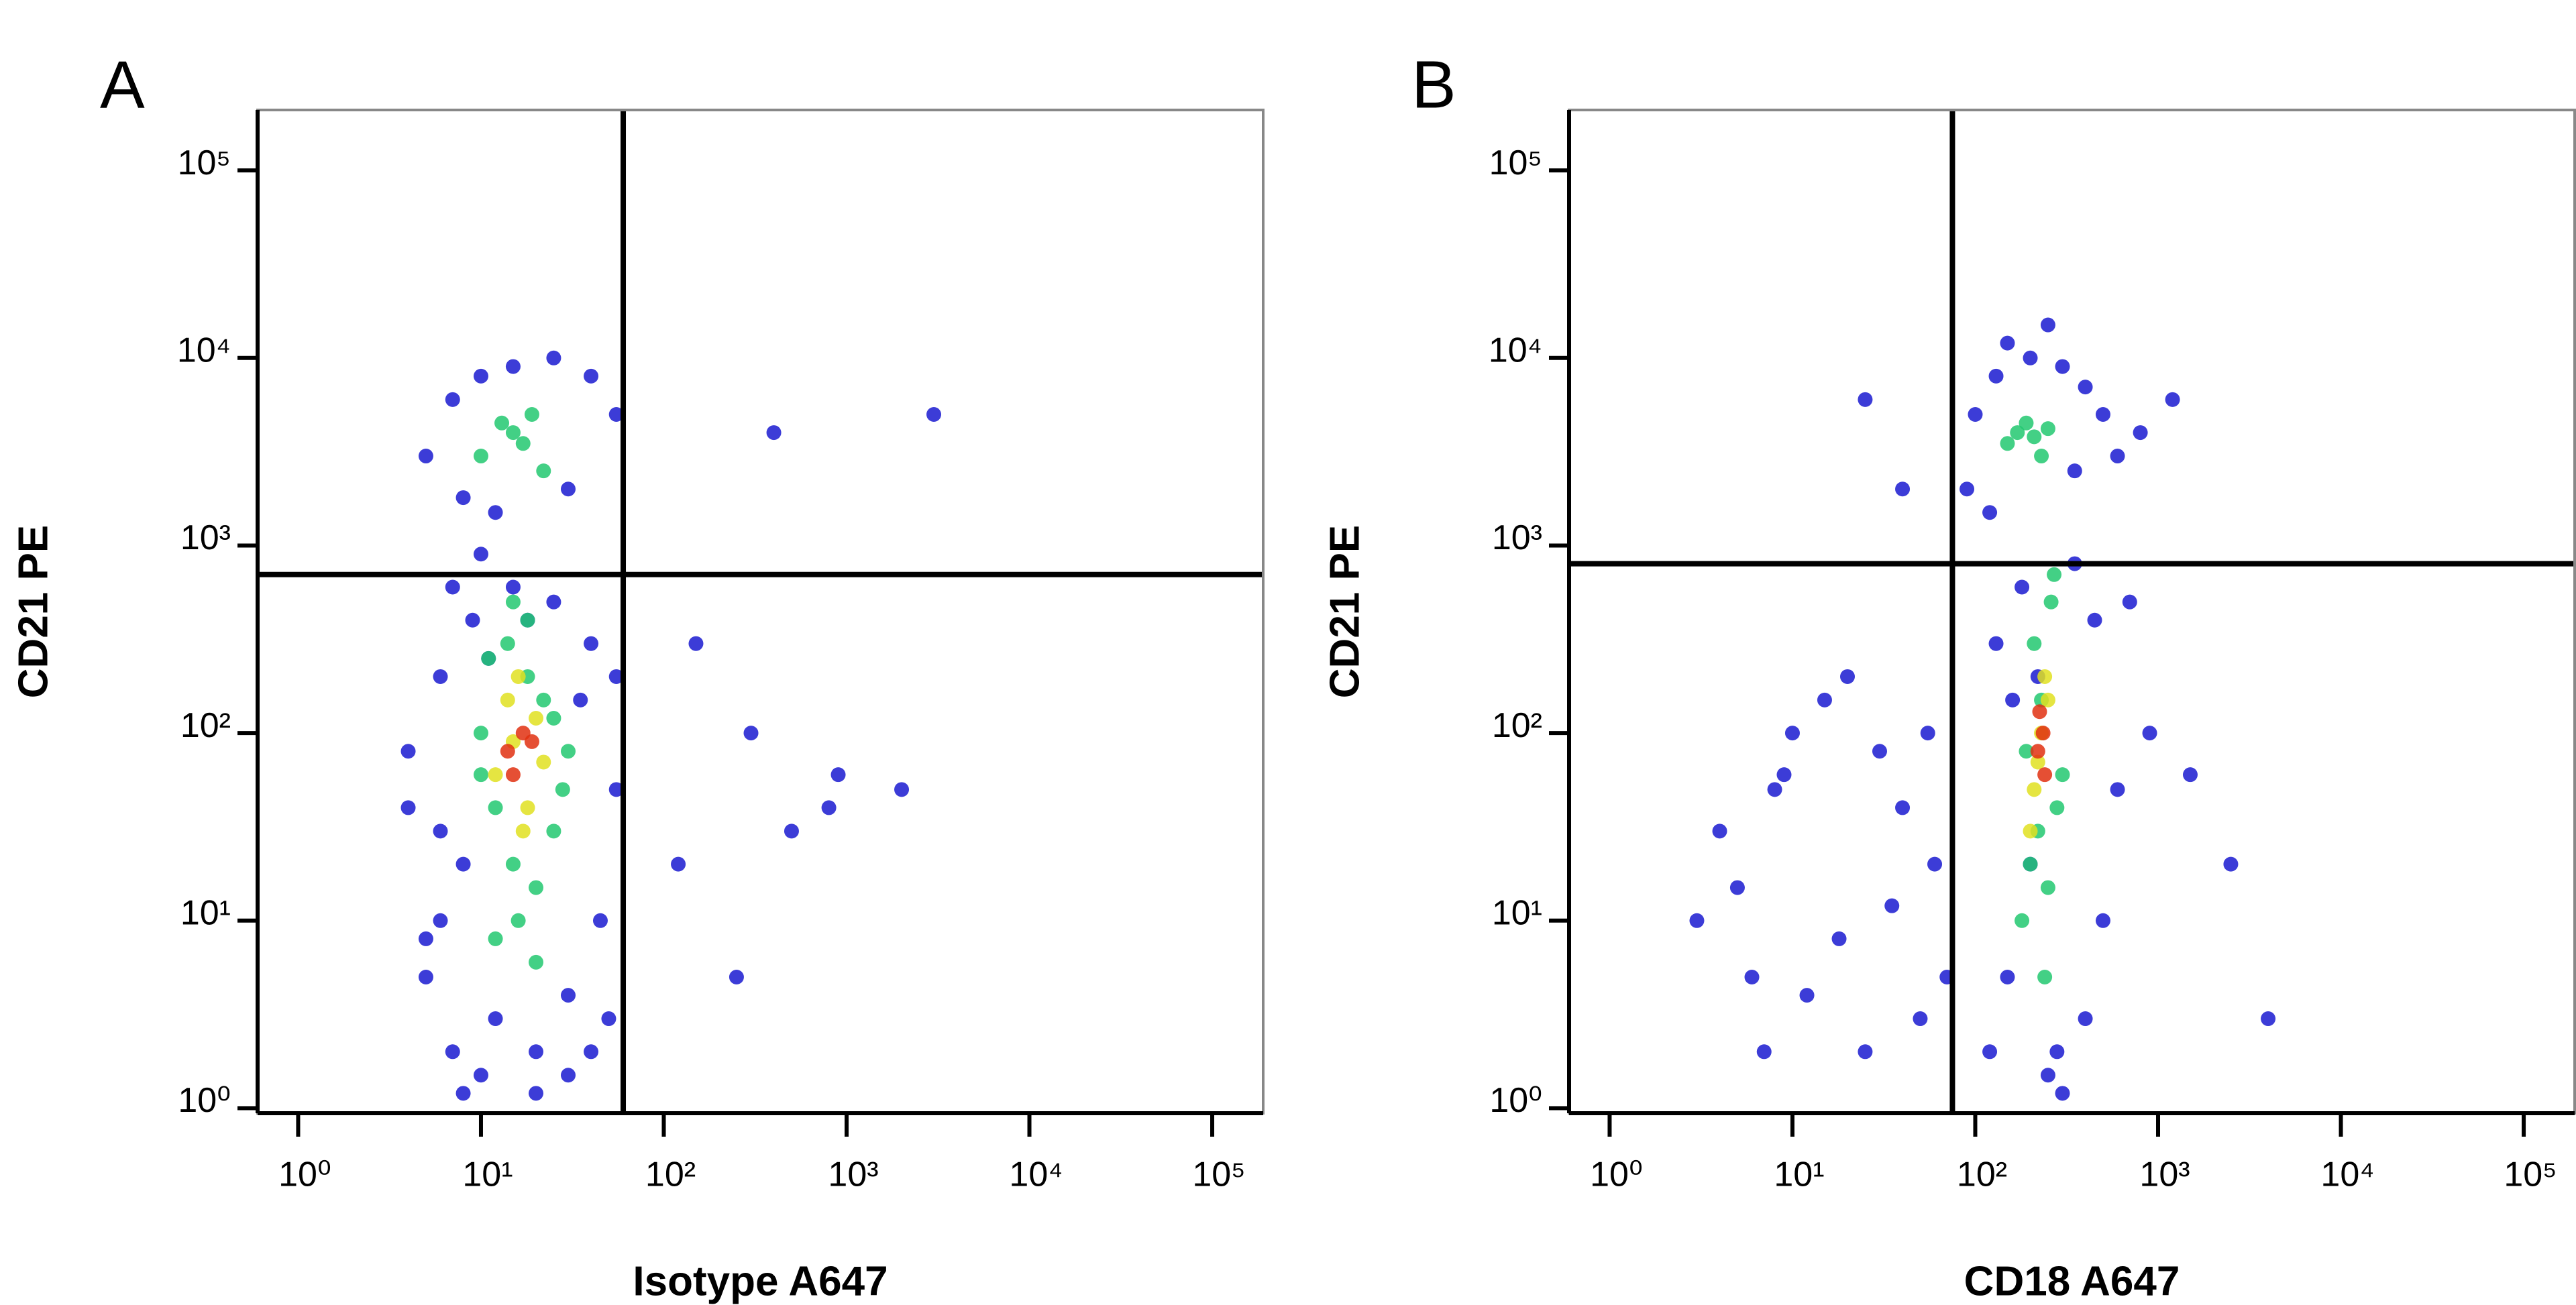 The height and width of the screenshot is (1305, 2576). Describe the element at coordinates (205, 725) in the screenshot. I see `y-tick-label: 10²` at that location.